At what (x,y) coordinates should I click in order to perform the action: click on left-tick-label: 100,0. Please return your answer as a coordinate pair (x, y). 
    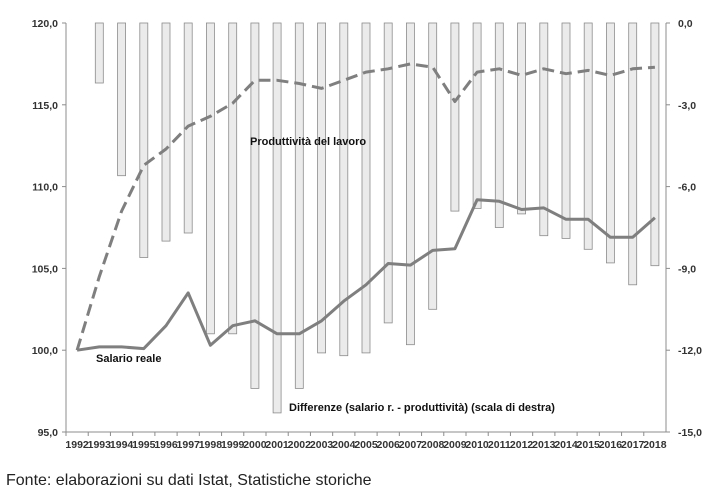
    Looking at the image, I should click on (45, 351).